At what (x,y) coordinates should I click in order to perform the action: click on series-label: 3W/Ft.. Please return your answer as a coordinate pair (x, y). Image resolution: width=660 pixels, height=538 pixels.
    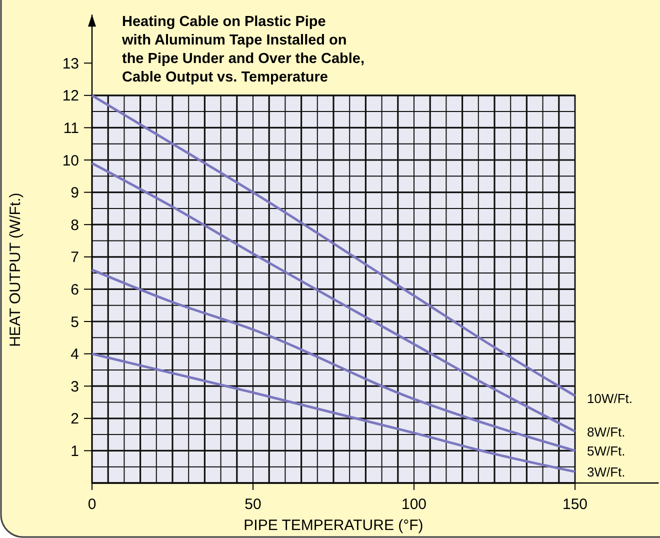
    Looking at the image, I should click on (606, 472).